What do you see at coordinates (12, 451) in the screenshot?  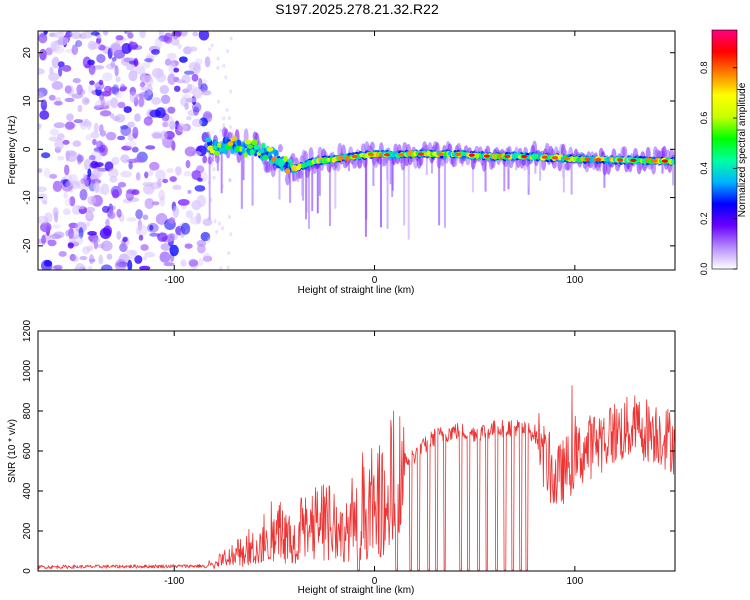 I see `snr-y-label: SNR (10 * v/v)` at bounding box center [12, 451].